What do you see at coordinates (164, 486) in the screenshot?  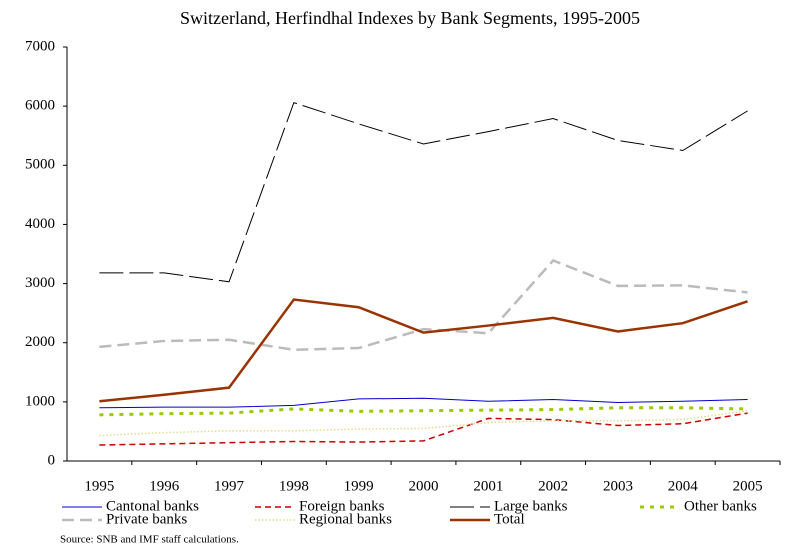 I see `x-tick-label: 1996` at bounding box center [164, 486].